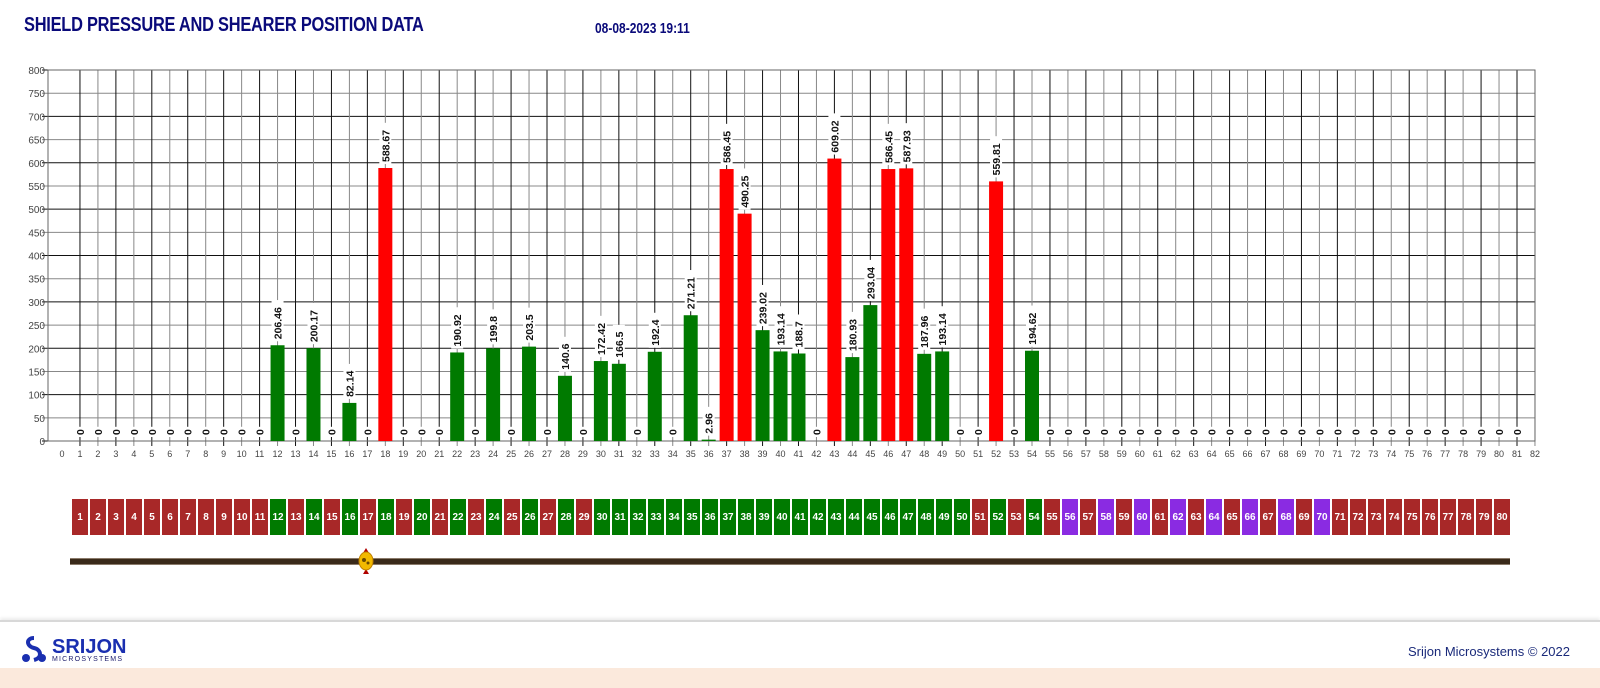 The height and width of the screenshot is (688, 1600). I want to click on shield-37: 37, so click(728, 517).